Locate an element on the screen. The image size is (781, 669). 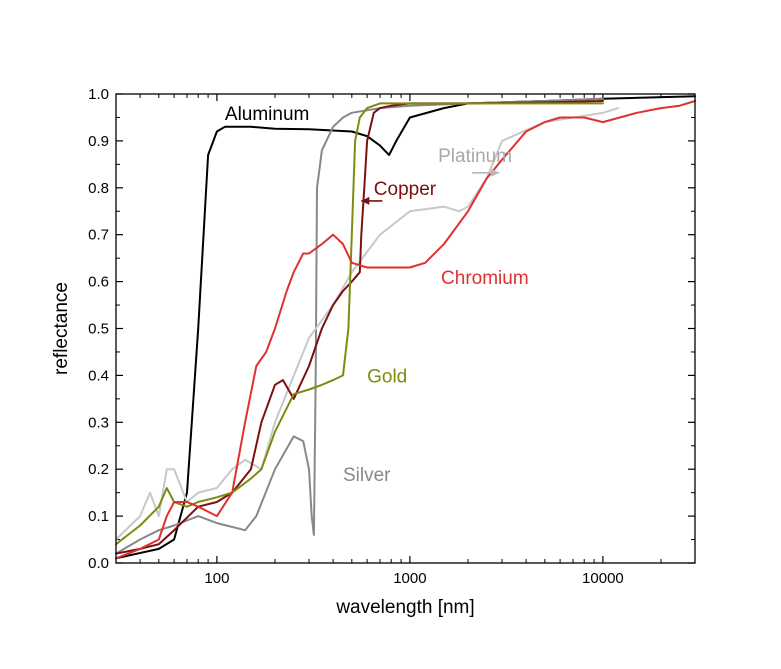
arrow-head-platinum is located at coordinates (495, 172).